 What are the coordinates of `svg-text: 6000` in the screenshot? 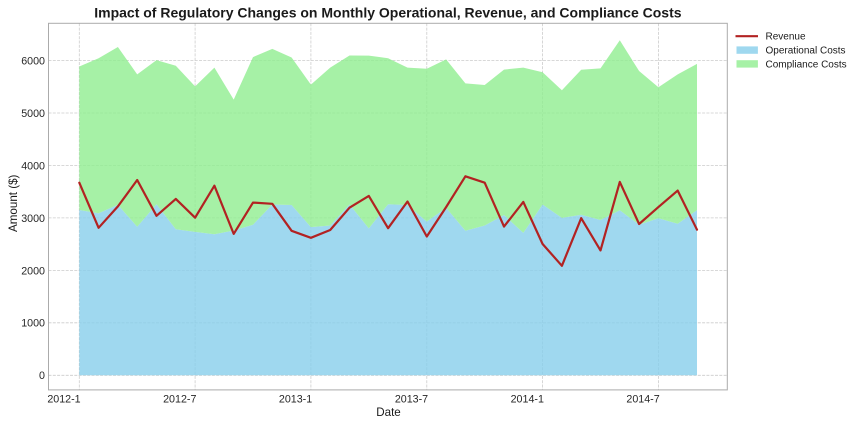 It's located at (33, 61).